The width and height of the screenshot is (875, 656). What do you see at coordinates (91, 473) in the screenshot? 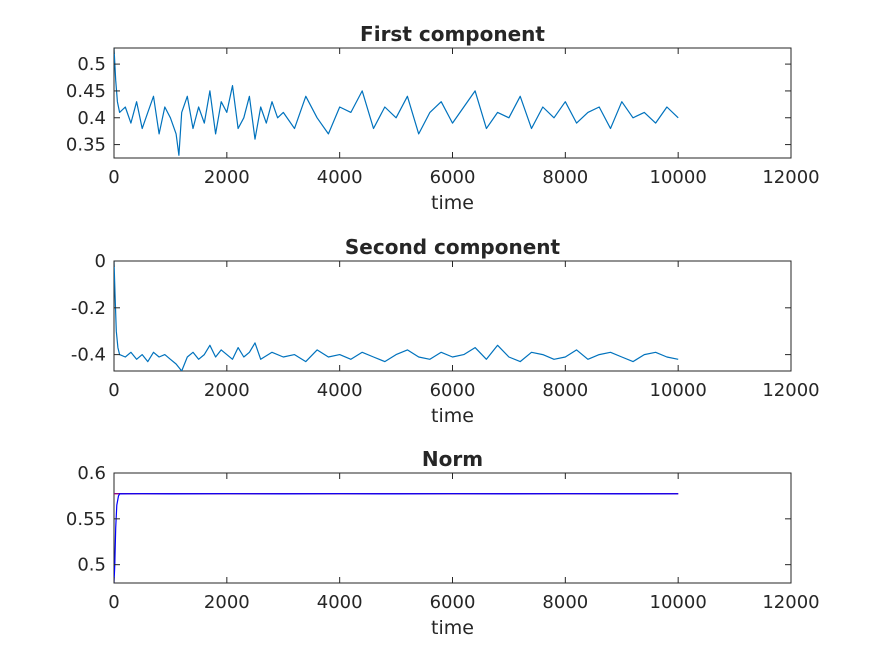
I see `y-tick-label: 0.6` at bounding box center [91, 473].